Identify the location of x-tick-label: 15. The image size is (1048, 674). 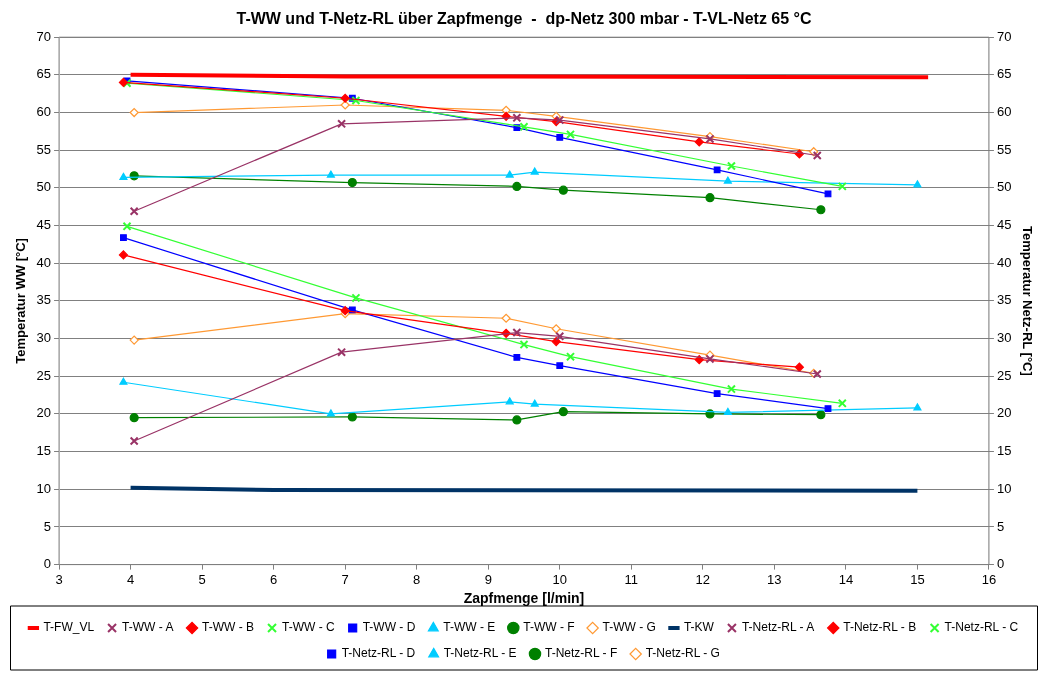
(917, 579).